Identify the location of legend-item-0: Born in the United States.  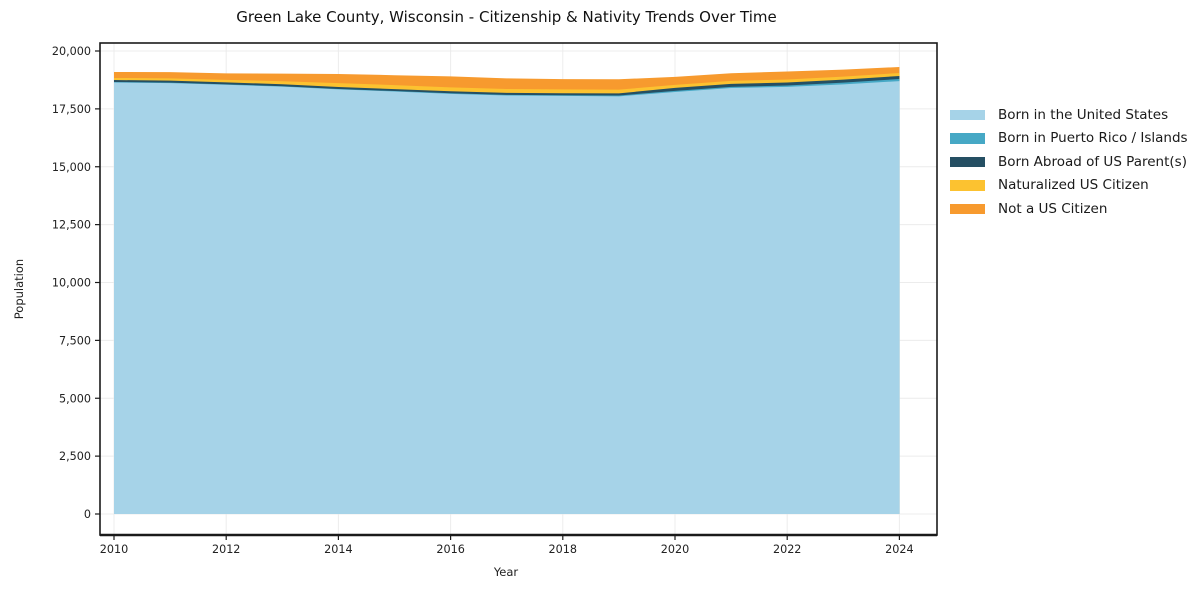
(1069, 115).